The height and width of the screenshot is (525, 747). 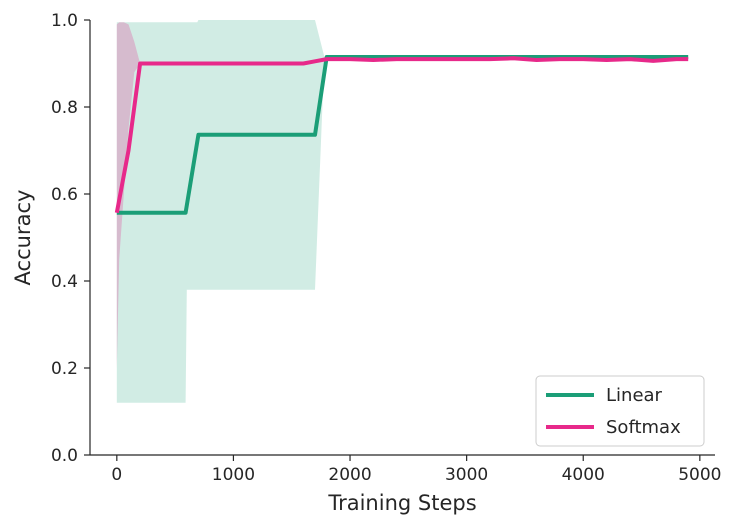 What do you see at coordinates (64, 108) in the screenshot?
I see `y-tick-label: 0.8` at bounding box center [64, 108].